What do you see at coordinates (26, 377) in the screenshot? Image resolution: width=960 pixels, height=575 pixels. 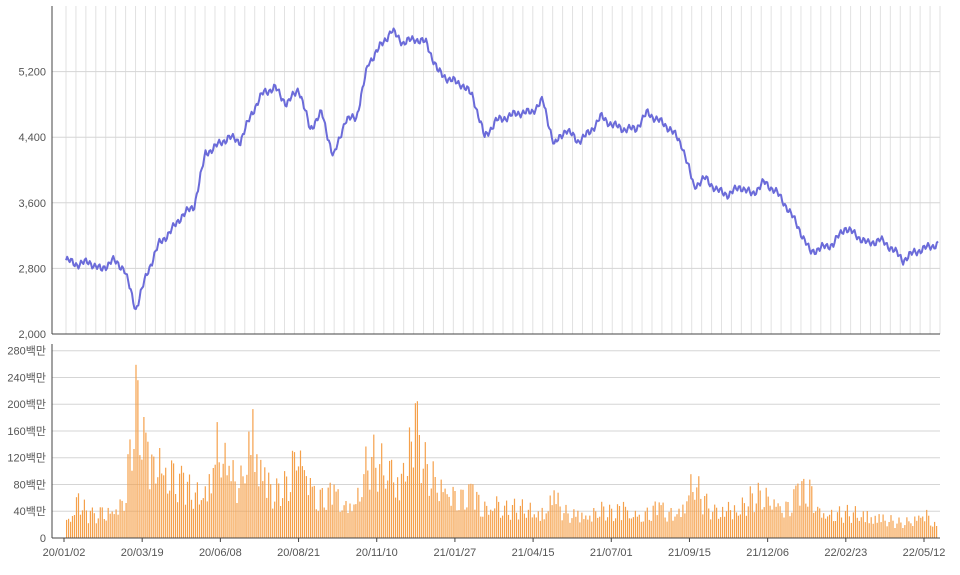 I see `volume-y-tick-label: 240백만` at bounding box center [26, 377].